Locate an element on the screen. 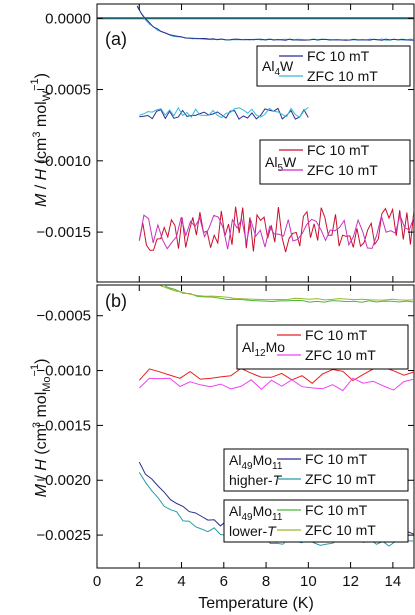 The width and height of the screenshot is (415, 615). panel-b-ytick-label: −0.0015 is located at coordinates (63, 425).